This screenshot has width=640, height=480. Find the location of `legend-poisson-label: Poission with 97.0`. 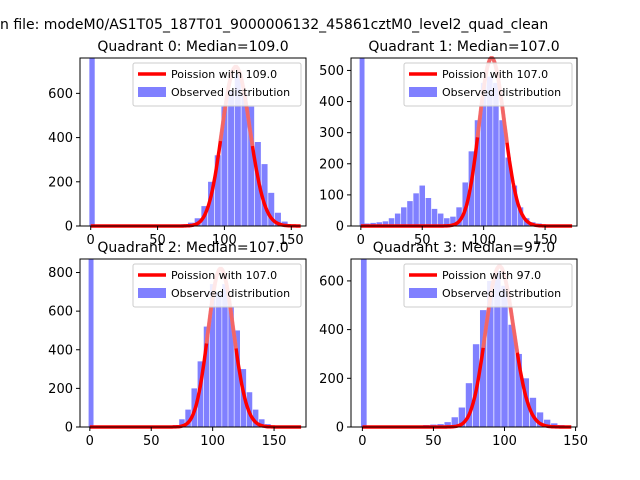

legend-poisson-label: Poission with 97.0 is located at coordinates (491, 275).